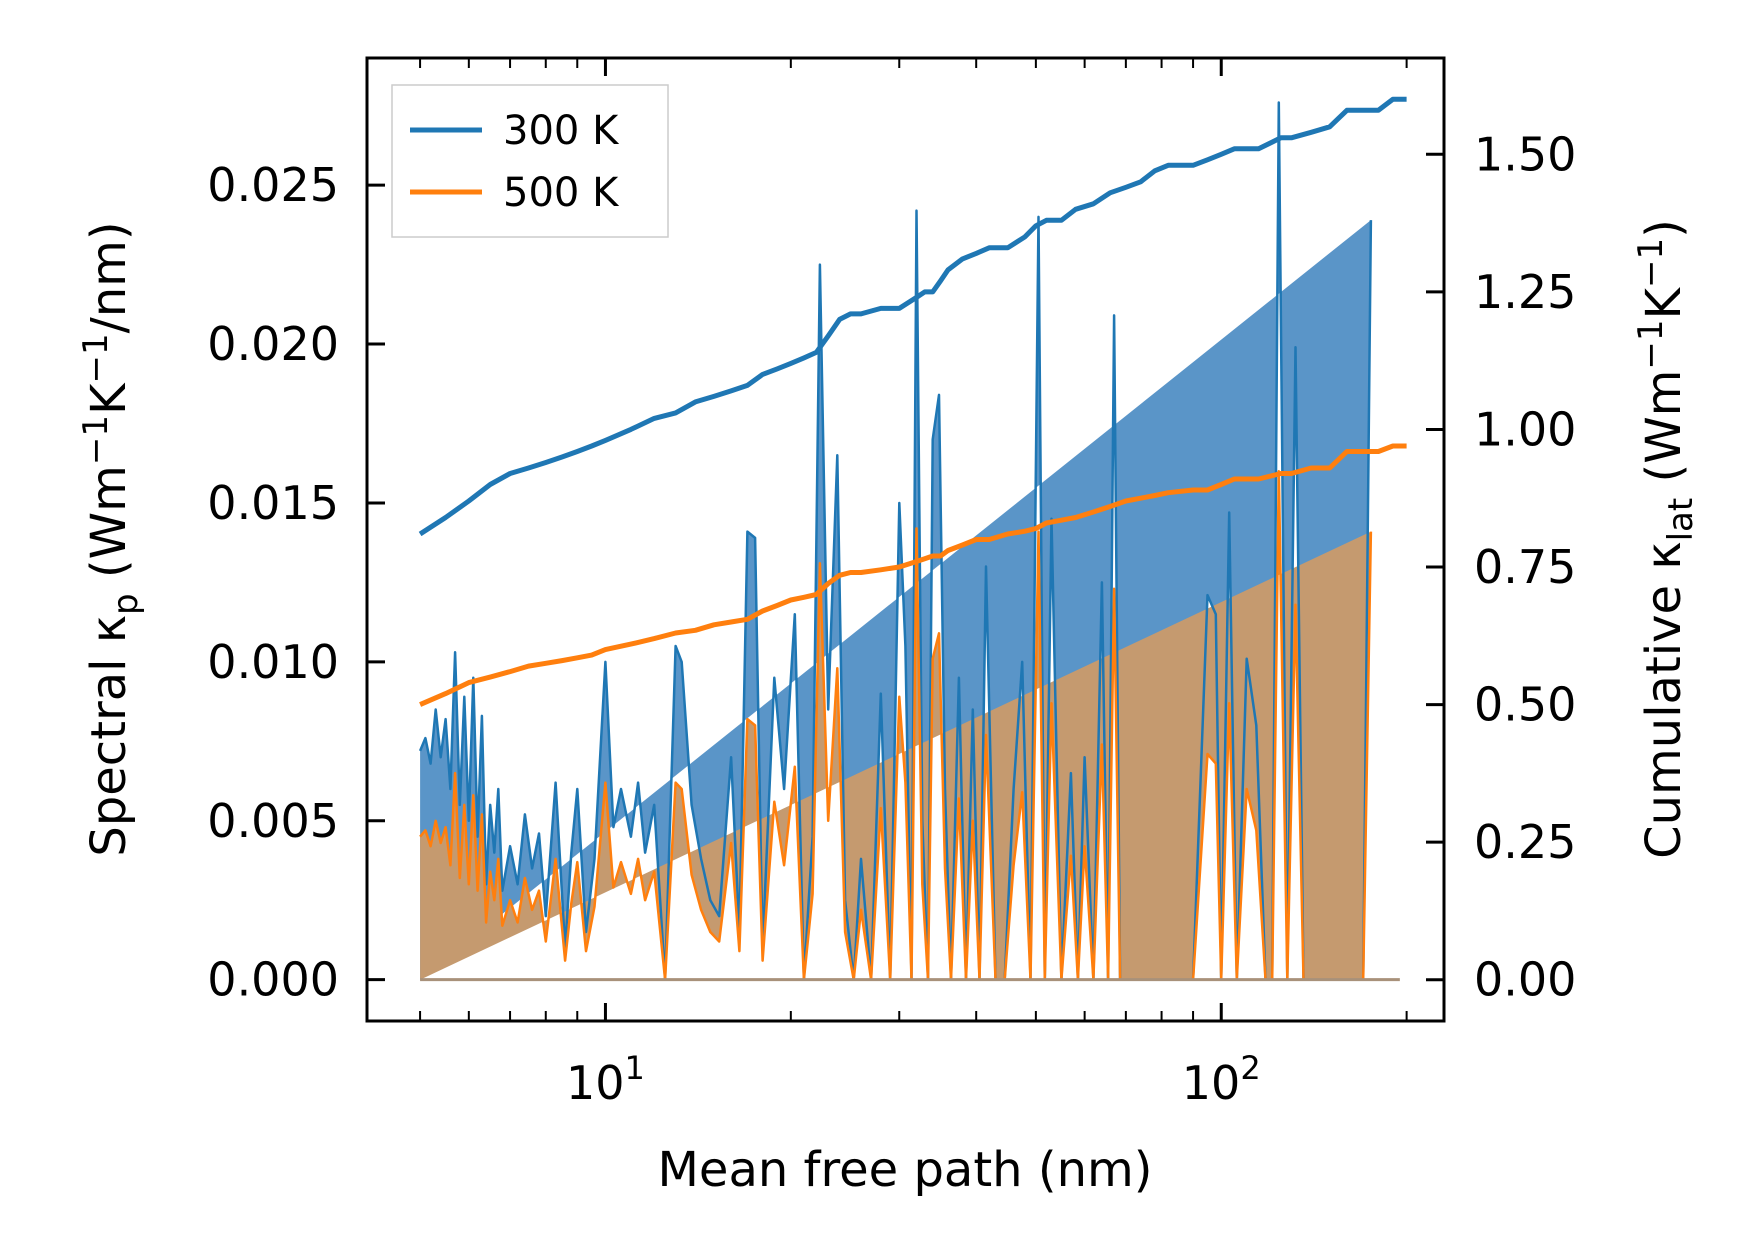 The height and width of the screenshot is (1254, 1753). I want to click on cumulative-line-500k, so click(913, 575).